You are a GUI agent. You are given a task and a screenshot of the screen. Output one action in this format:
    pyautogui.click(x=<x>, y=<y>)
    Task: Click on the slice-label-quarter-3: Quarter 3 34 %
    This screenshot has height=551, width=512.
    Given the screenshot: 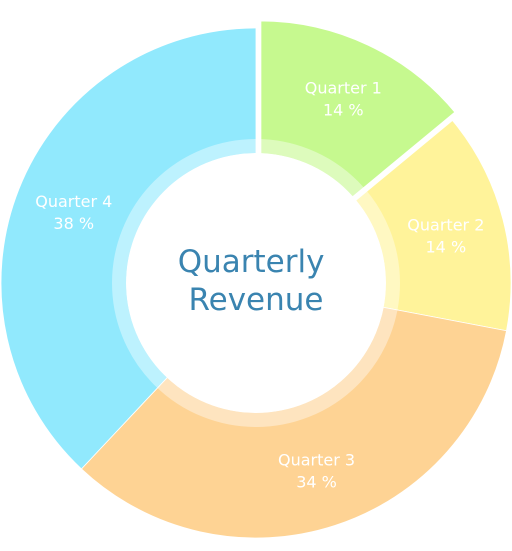 What is the action you would take?
    pyautogui.click(x=316, y=470)
    